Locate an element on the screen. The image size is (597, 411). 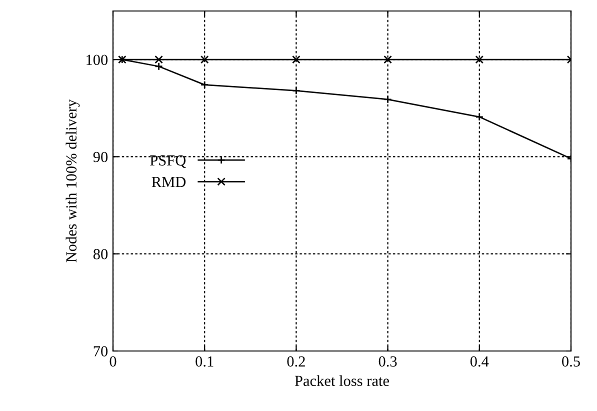
y-tick-label: 100 is located at coordinates (97, 60).